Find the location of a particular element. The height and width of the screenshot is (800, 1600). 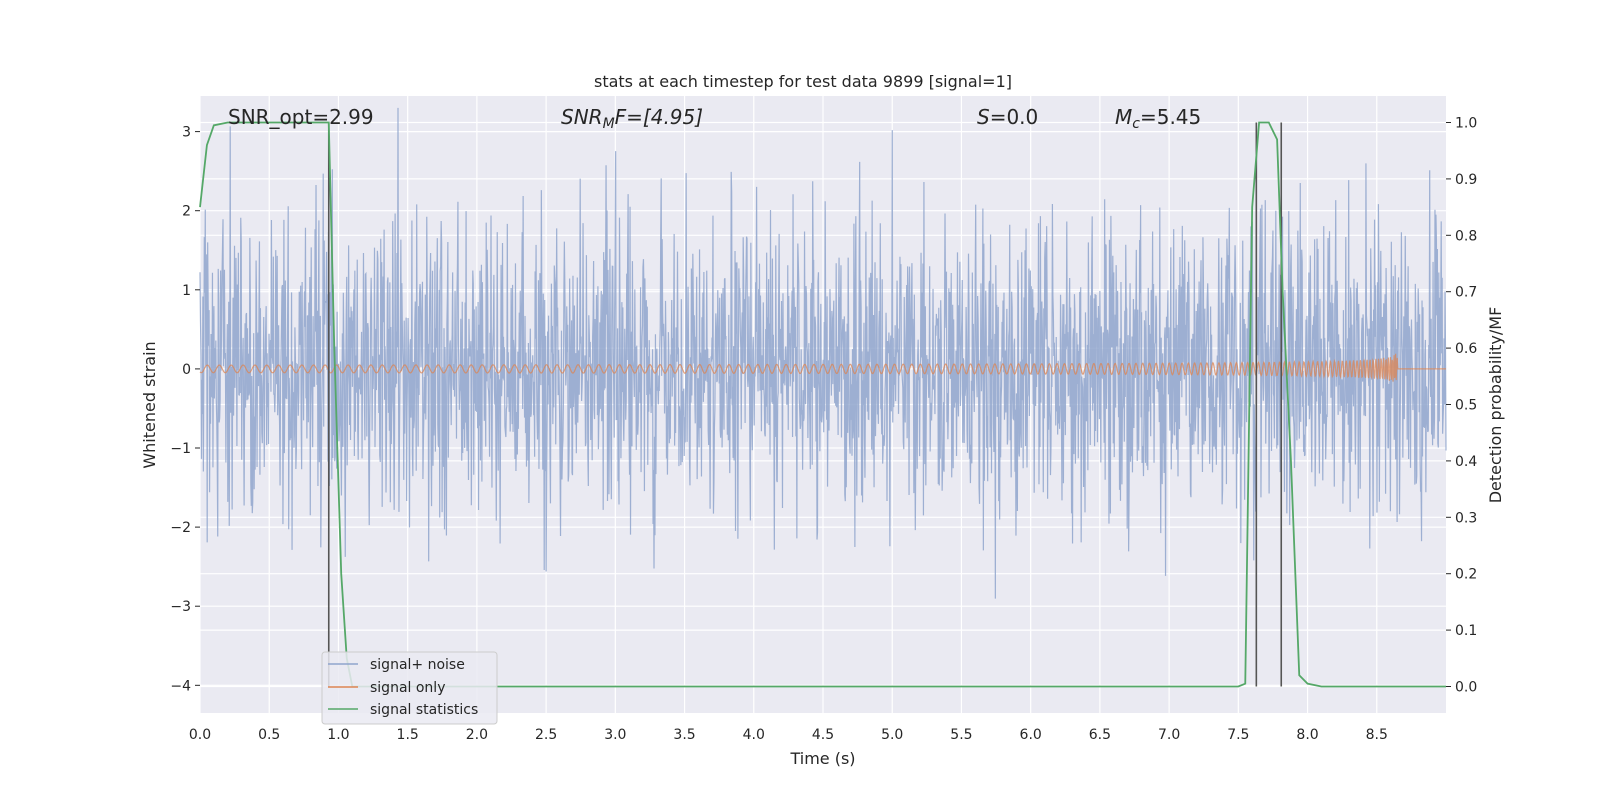

x-tick-label: 1.0 is located at coordinates (338, 735).